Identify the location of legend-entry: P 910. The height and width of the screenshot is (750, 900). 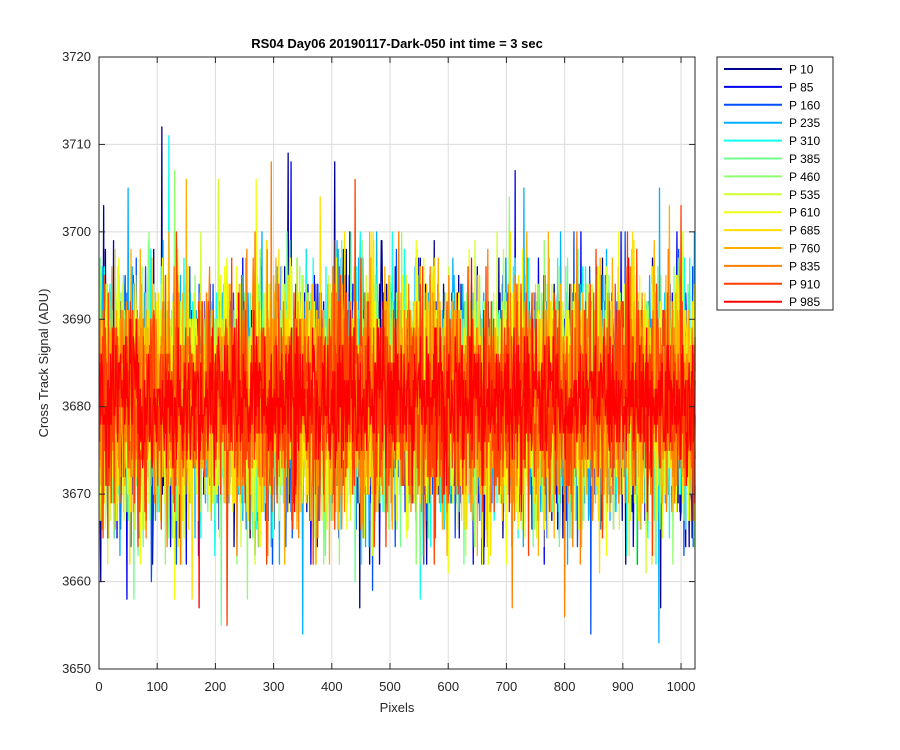
(772, 284).